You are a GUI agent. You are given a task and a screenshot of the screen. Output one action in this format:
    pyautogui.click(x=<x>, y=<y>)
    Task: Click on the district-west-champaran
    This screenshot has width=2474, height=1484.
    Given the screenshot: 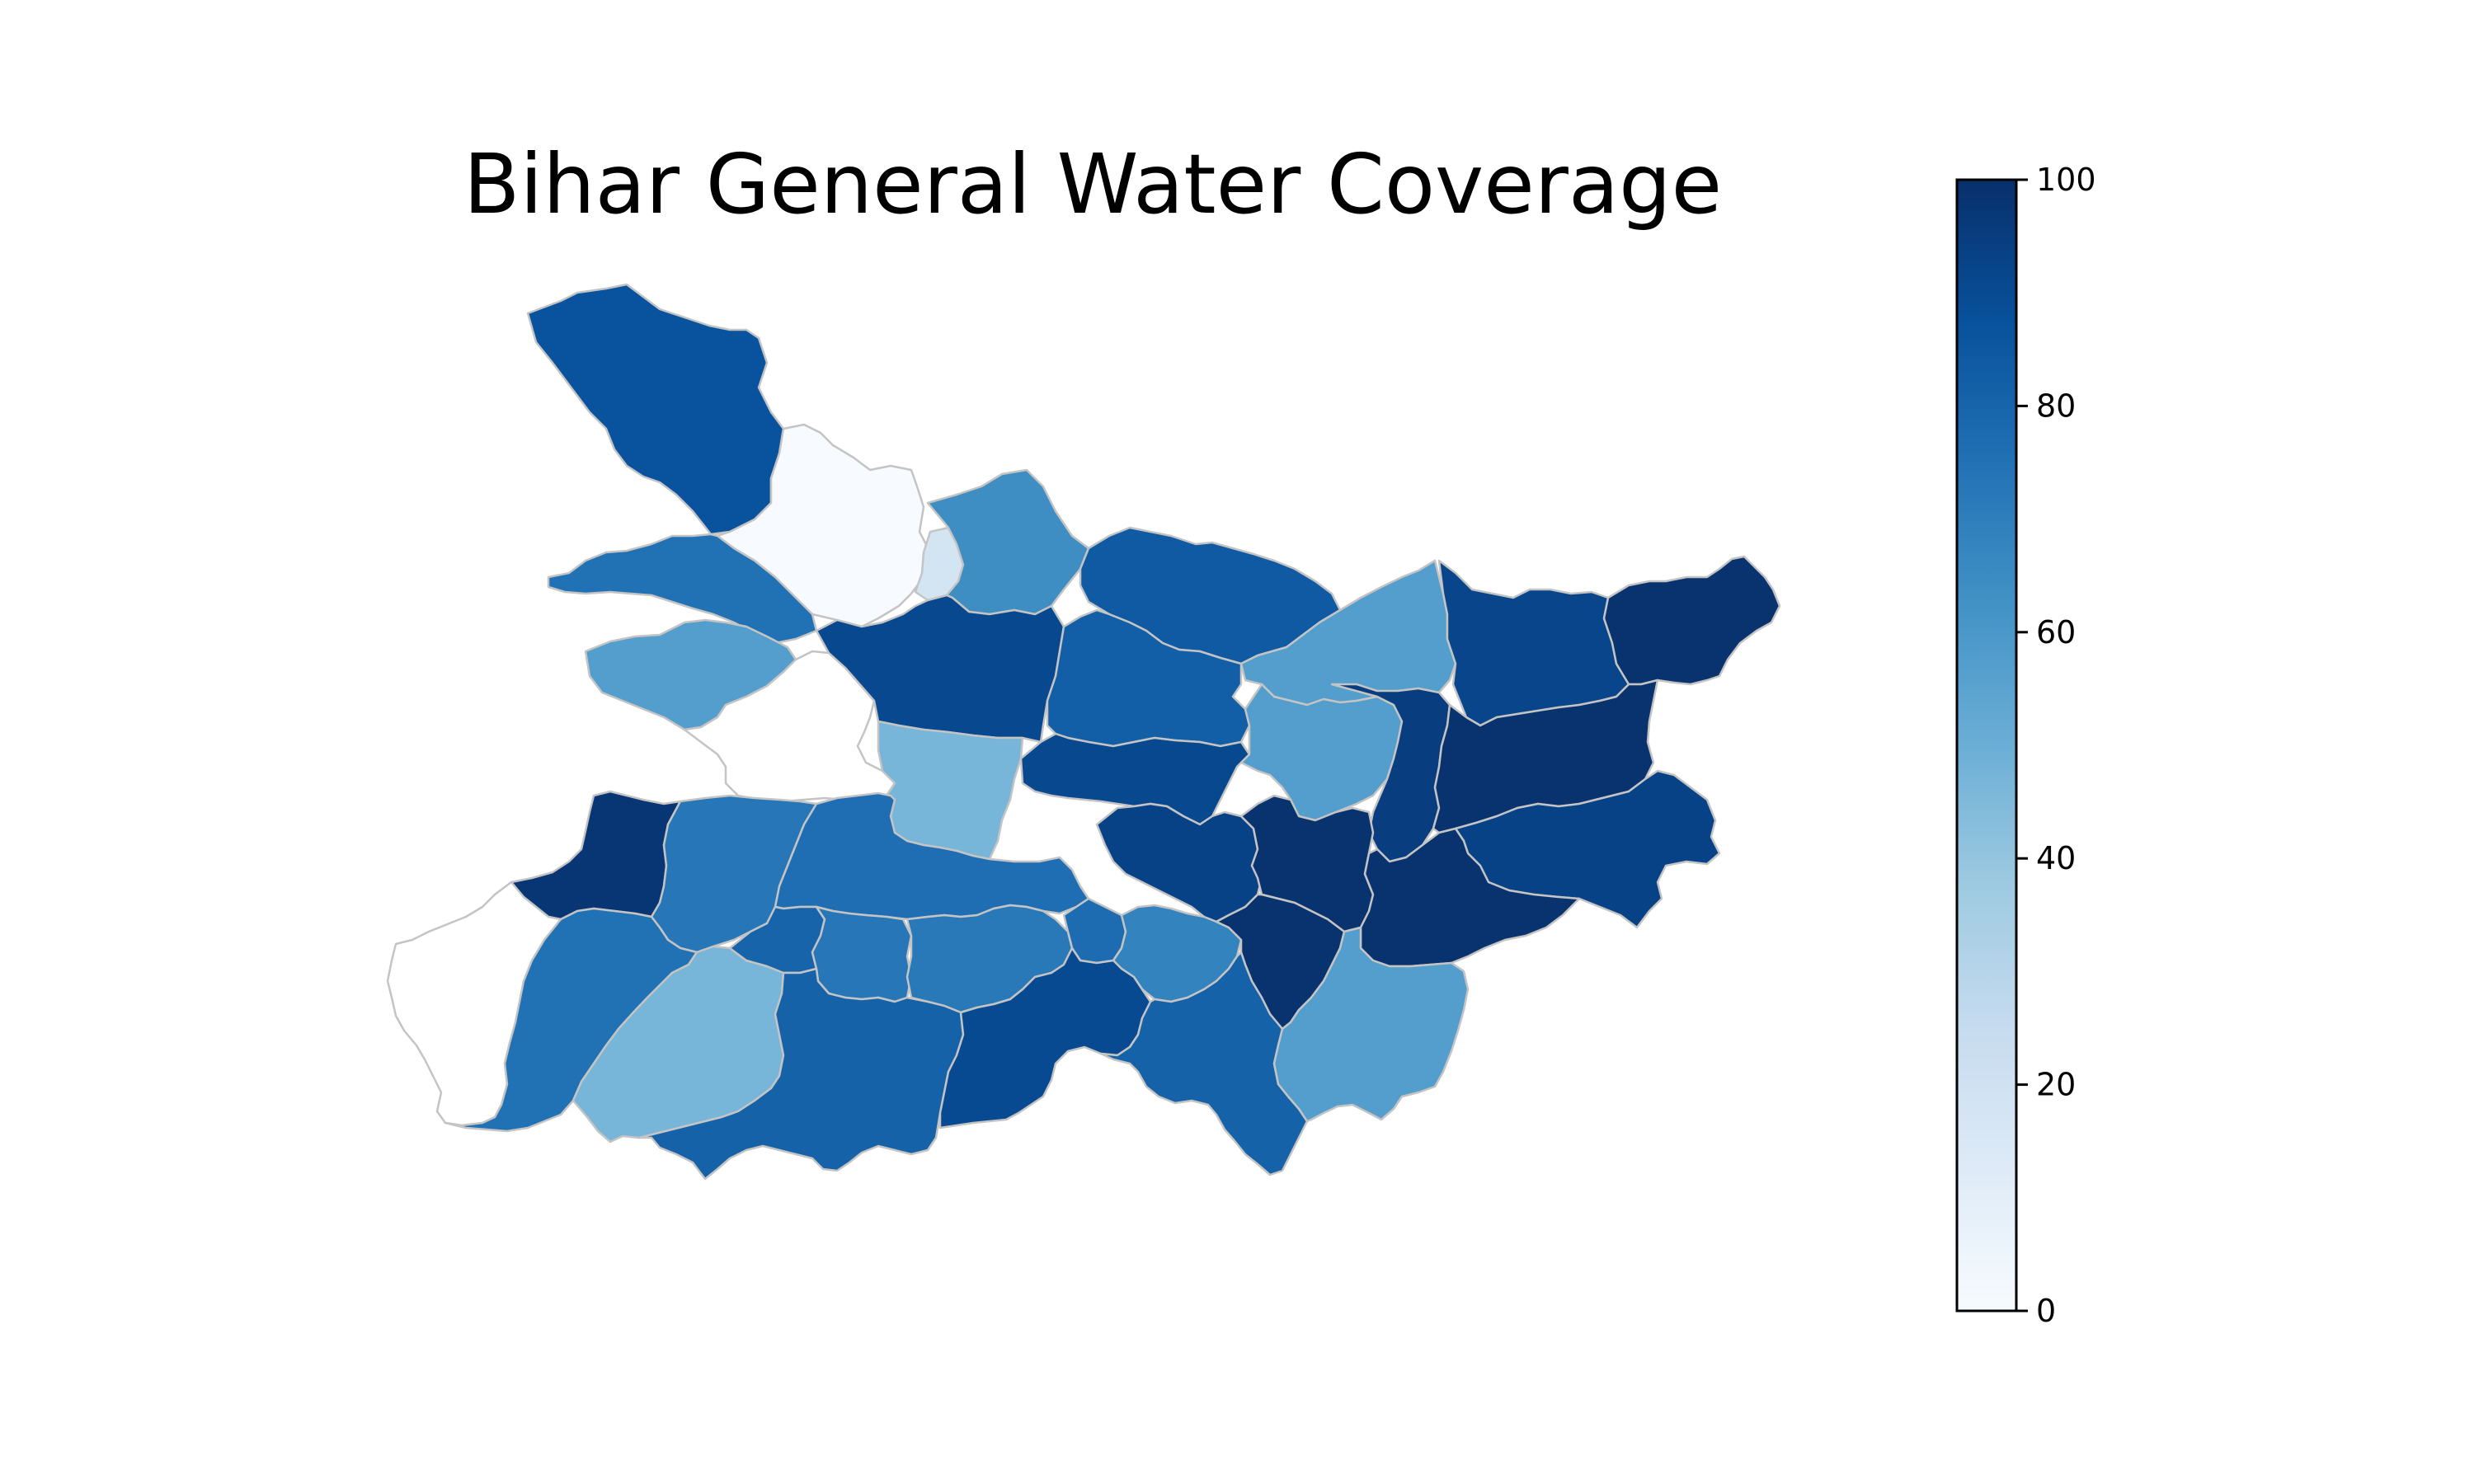 What is the action you would take?
    pyautogui.click(x=655, y=409)
    